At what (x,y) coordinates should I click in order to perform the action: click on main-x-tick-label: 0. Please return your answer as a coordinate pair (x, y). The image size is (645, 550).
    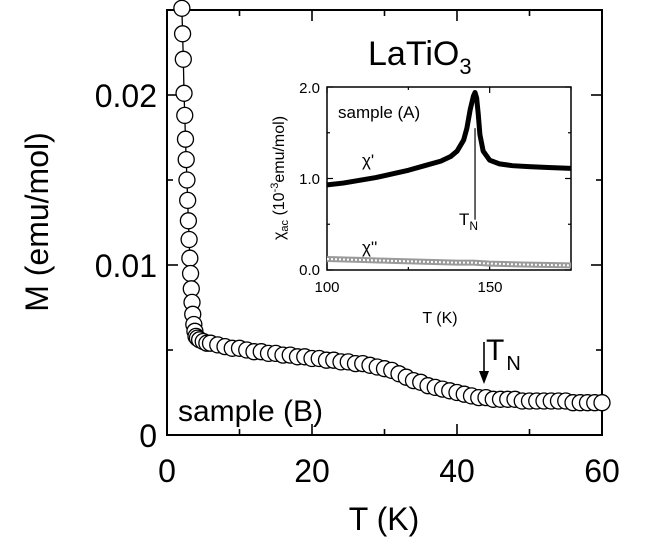
    Looking at the image, I should click on (167, 471).